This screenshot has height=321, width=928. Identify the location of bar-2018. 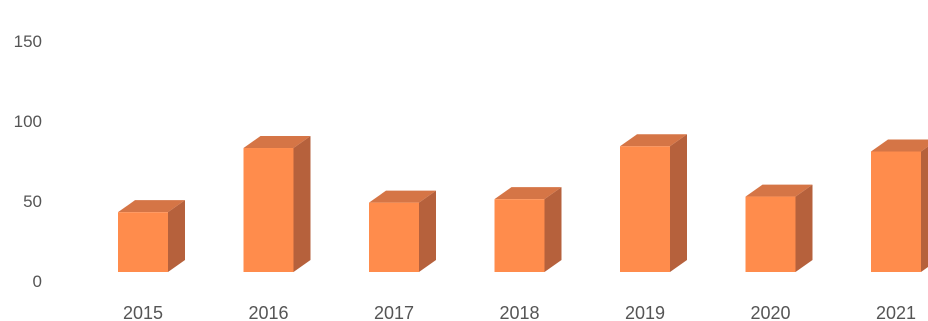
(528, 229).